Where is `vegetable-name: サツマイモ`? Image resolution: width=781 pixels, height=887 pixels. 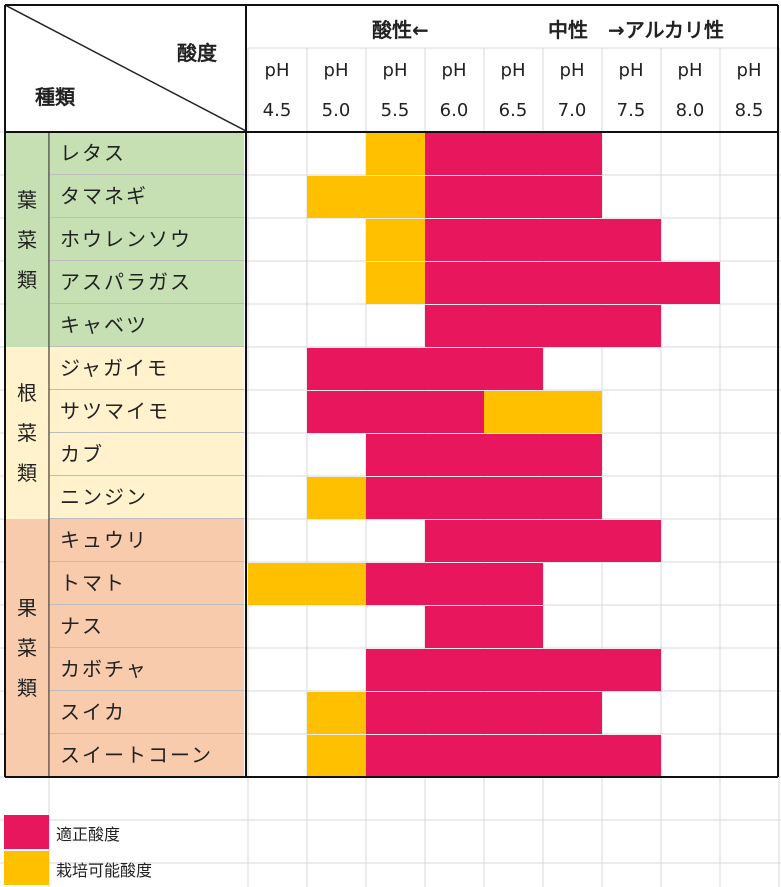 vegetable-name: サツマイモ is located at coordinates (147, 411).